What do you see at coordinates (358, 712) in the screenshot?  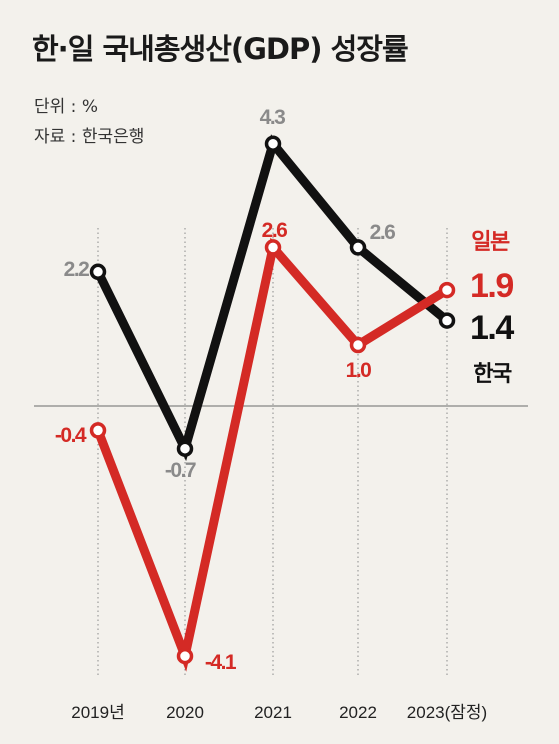 I see `x-tick-label: 2022` at bounding box center [358, 712].